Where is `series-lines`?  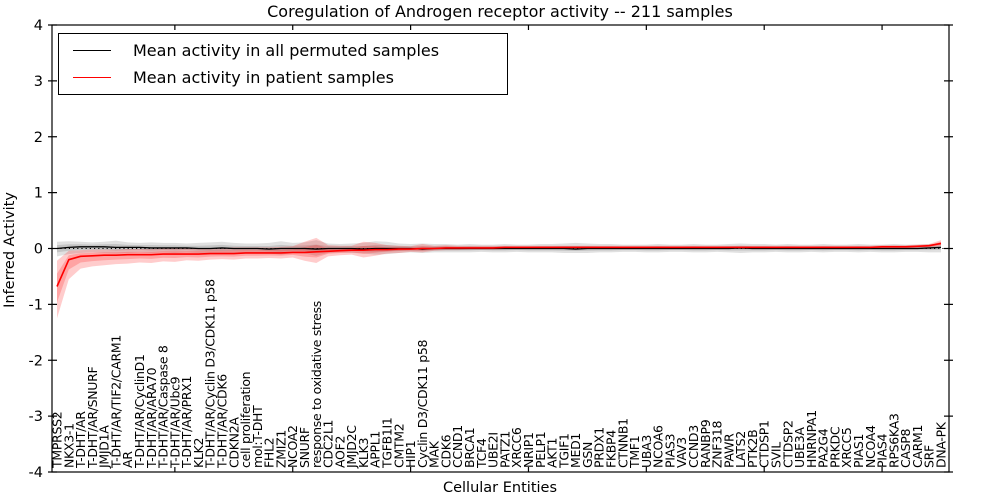
series-lines is located at coordinates (499, 264).